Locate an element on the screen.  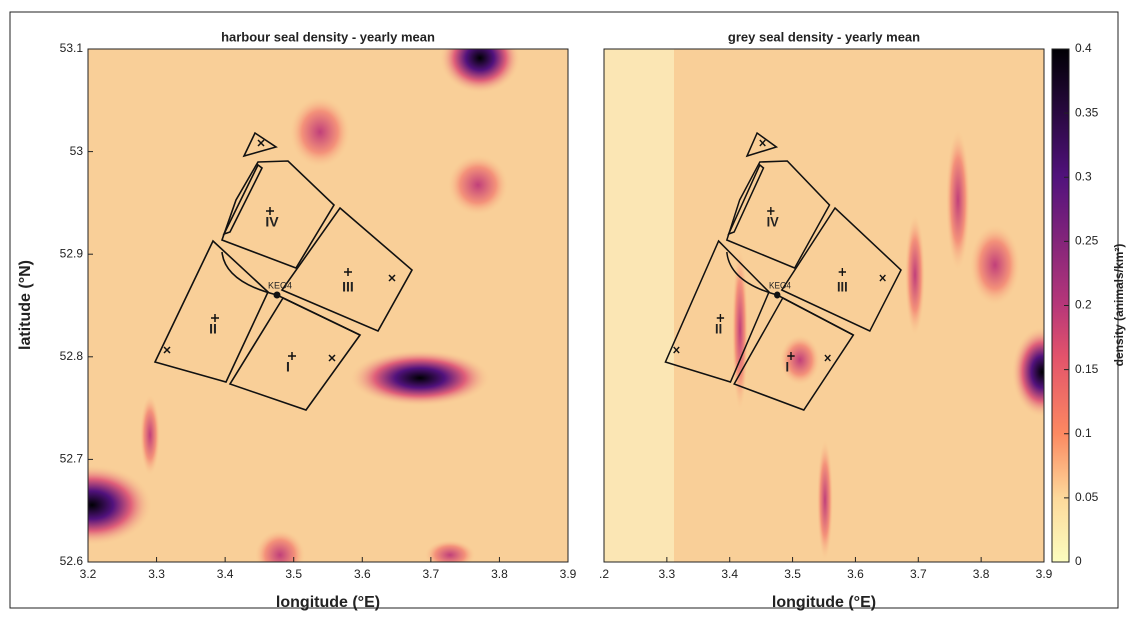
colorbar-label: density (animals/km²) is located at coordinates (1119, 305).